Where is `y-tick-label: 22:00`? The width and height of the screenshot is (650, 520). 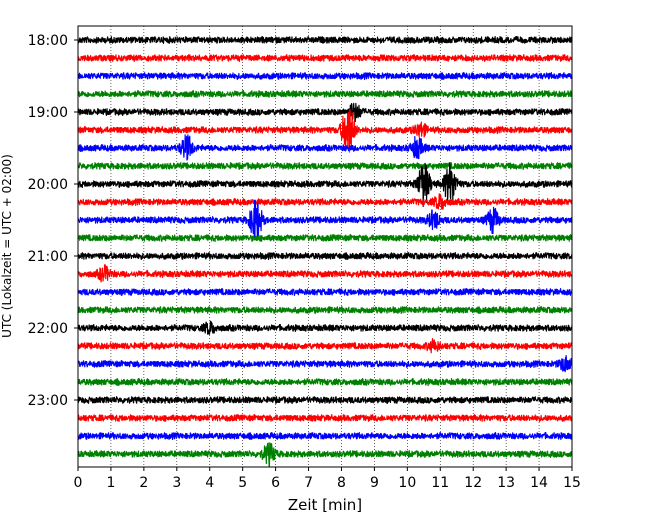
y-tick-label: 22:00 is located at coordinates (48, 329).